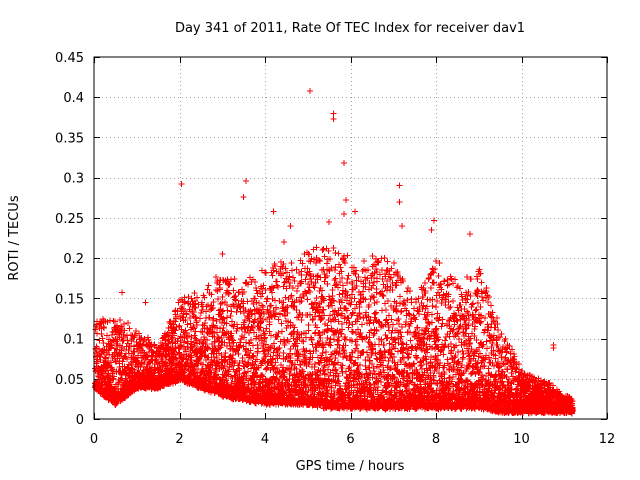 The height and width of the screenshot is (480, 640). What do you see at coordinates (521, 439) in the screenshot?
I see `x-tick-label: 10` at bounding box center [521, 439].